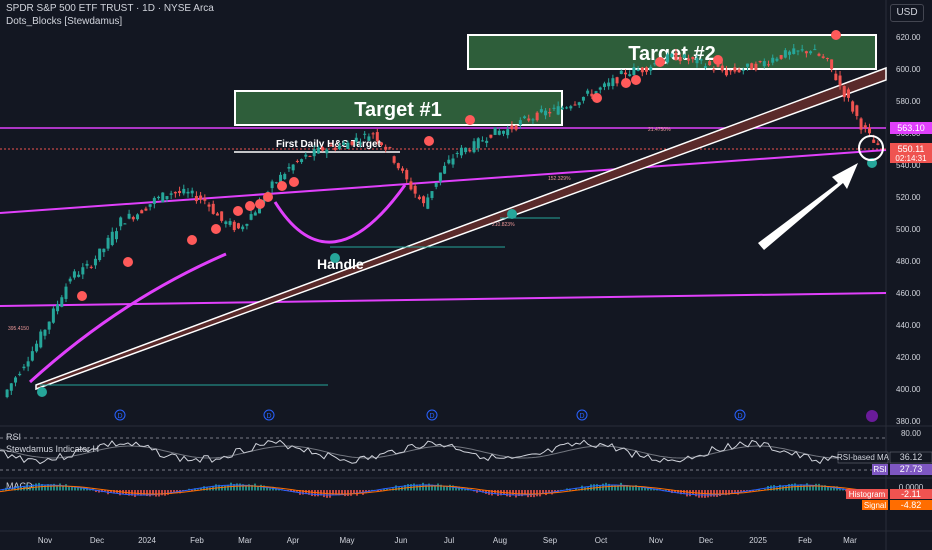 The width and height of the screenshot is (932, 550). Describe the element at coordinates (397, 110) in the screenshot. I see `target-1-label: Target #1` at that location.